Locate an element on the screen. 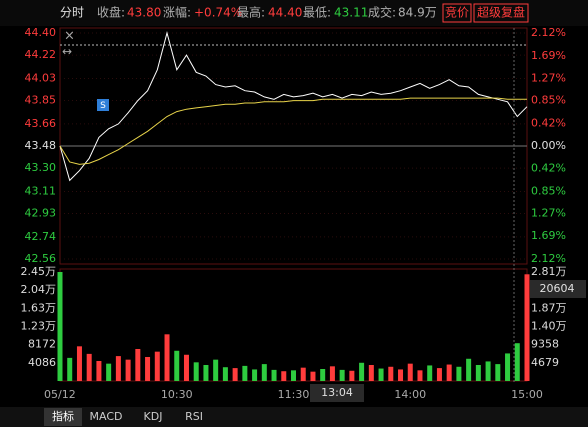  y2-tick-label: 4679 is located at coordinates (545, 362).